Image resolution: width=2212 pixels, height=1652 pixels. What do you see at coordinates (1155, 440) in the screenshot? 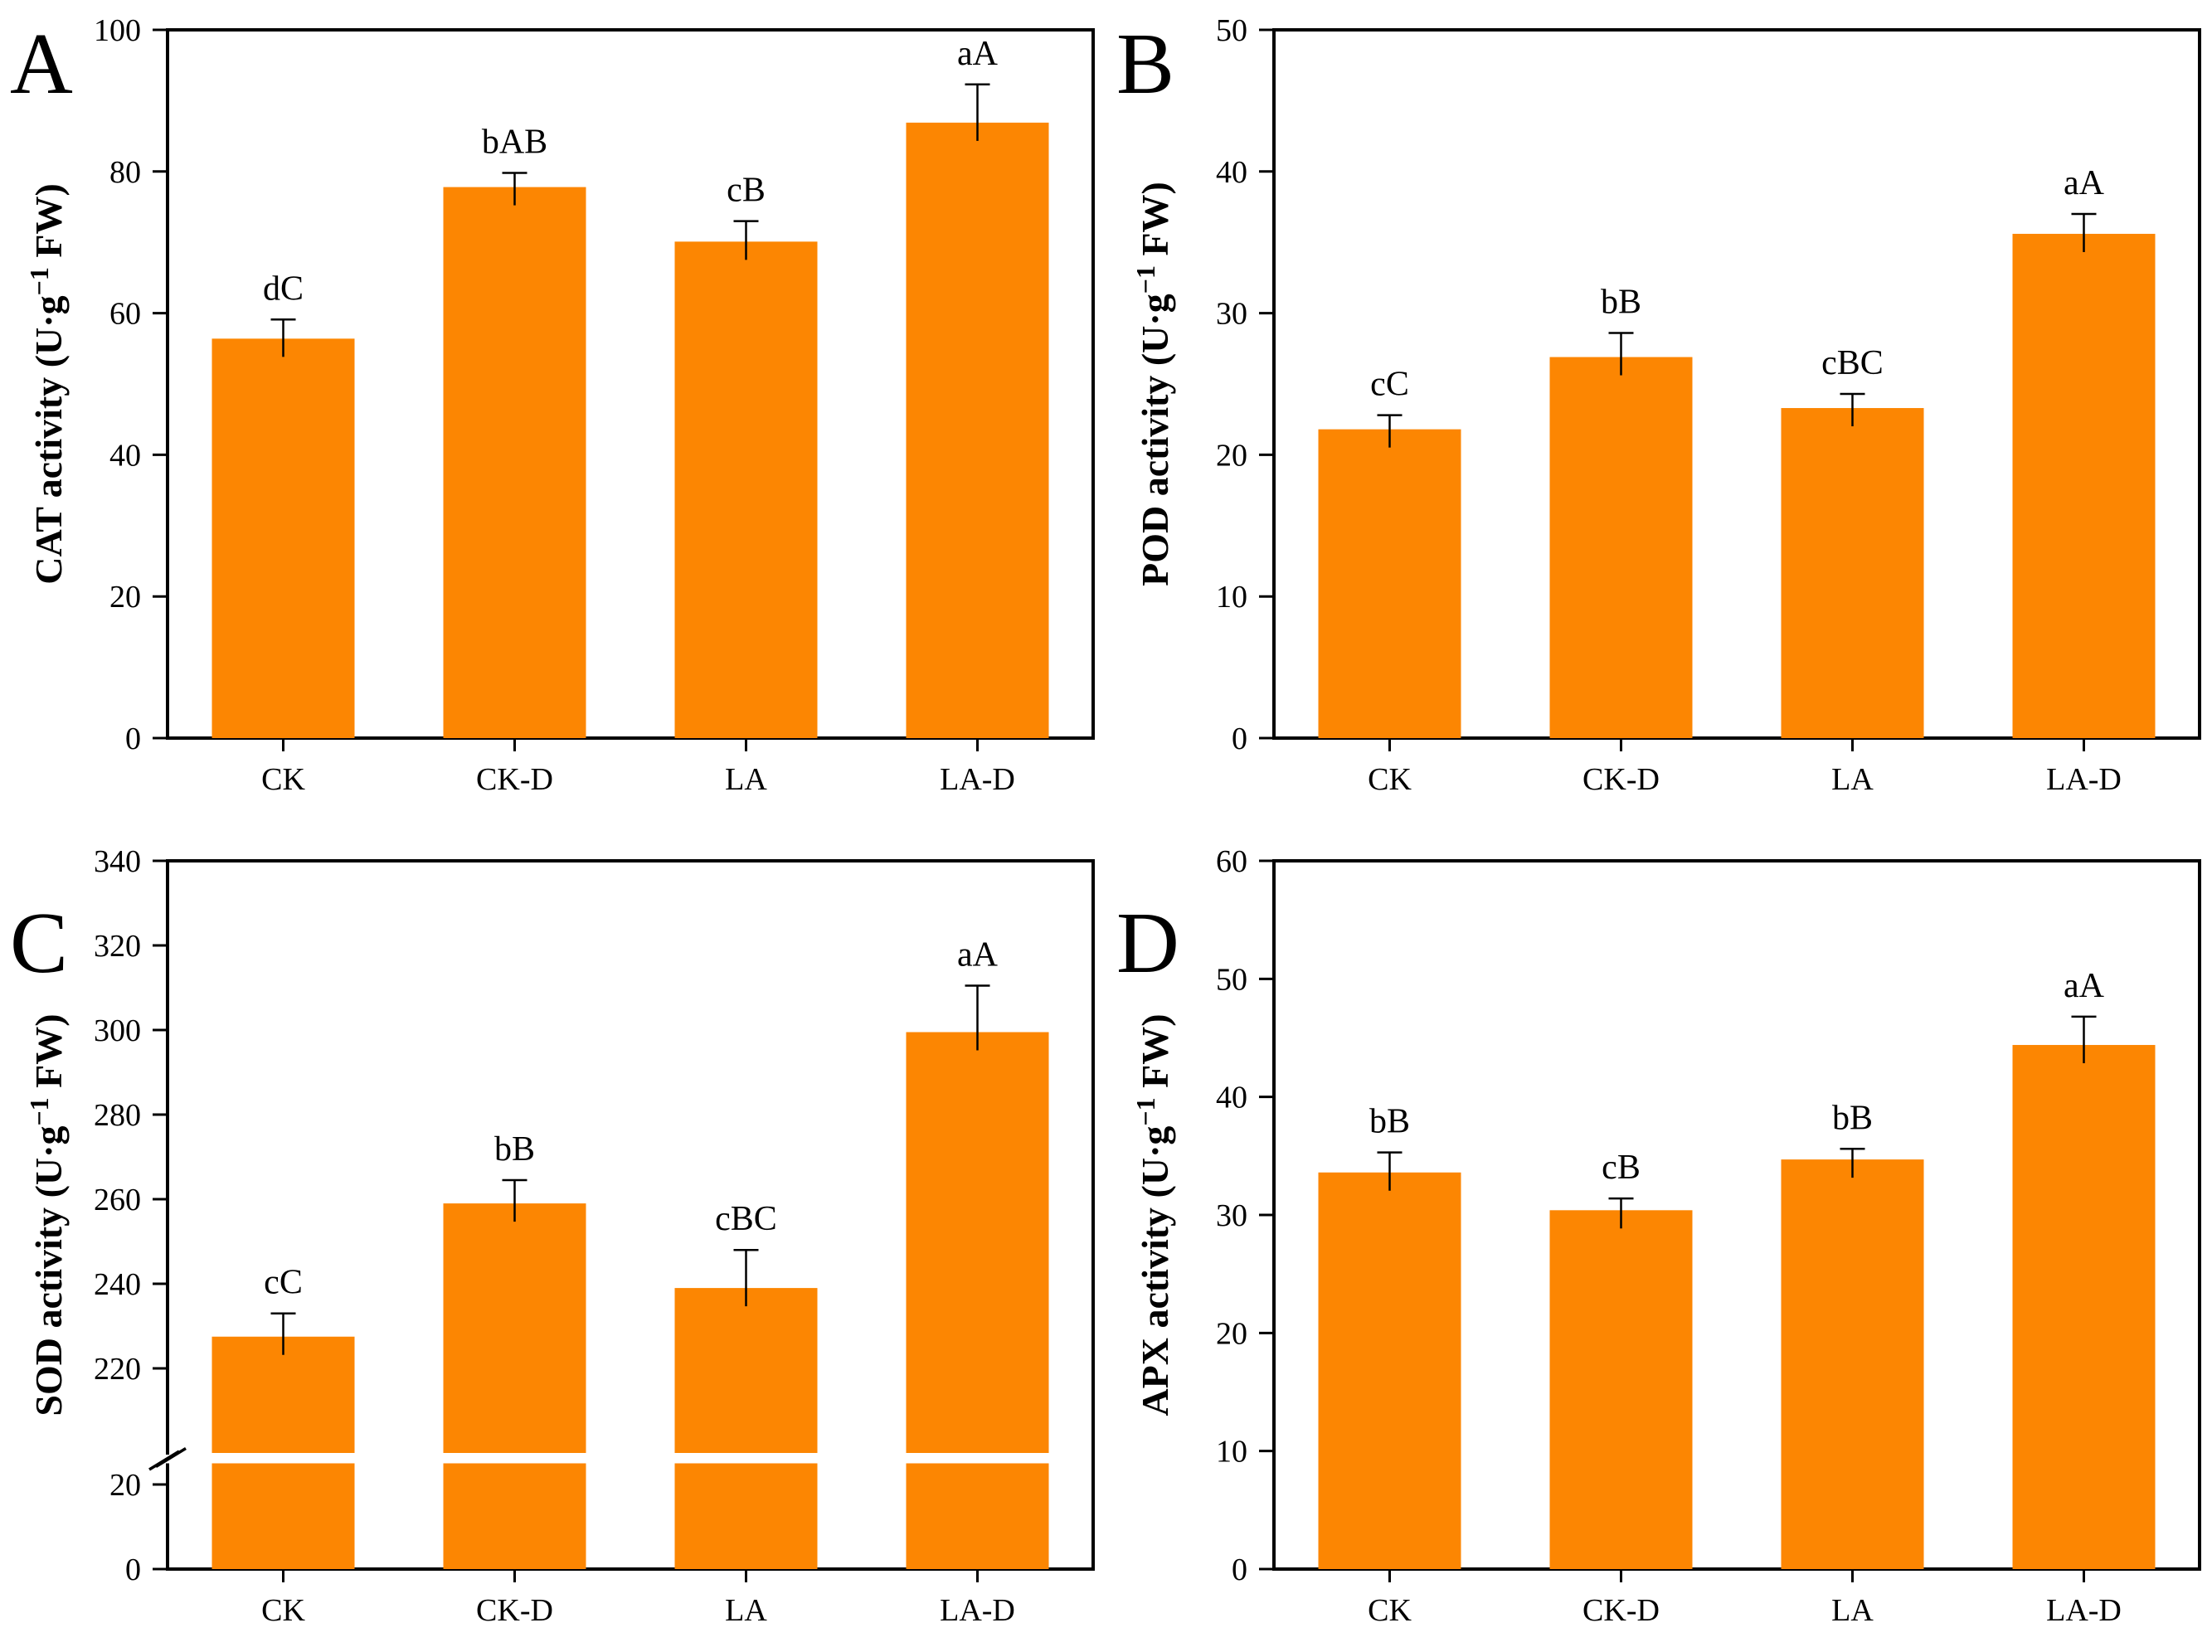
I see `y-axis-title-text: POD activity (U·g` at bounding box center [1155, 440].